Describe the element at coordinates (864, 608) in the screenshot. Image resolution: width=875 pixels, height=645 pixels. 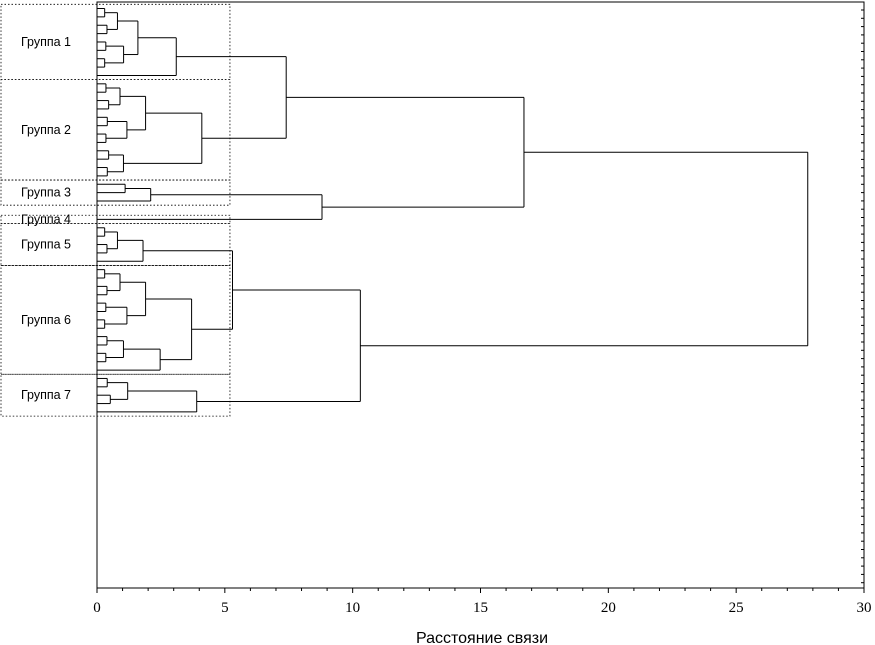
I see `x-tick-label: 30` at that location.